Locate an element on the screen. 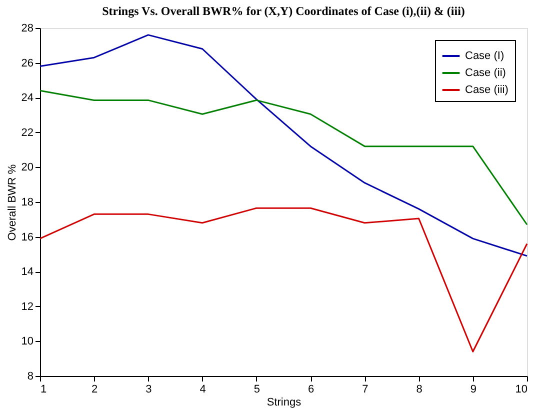 The height and width of the screenshot is (416, 542). y-tick-label: 20 is located at coordinates (27, 168).